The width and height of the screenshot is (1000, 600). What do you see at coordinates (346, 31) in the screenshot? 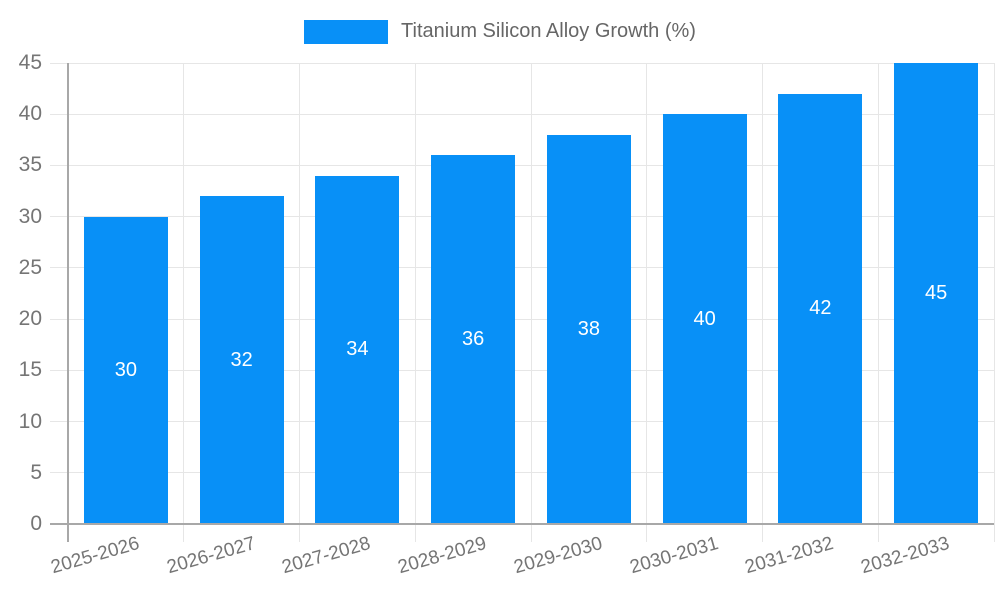
I see `legend-swatch-icon` at bounding box center [346, 31].